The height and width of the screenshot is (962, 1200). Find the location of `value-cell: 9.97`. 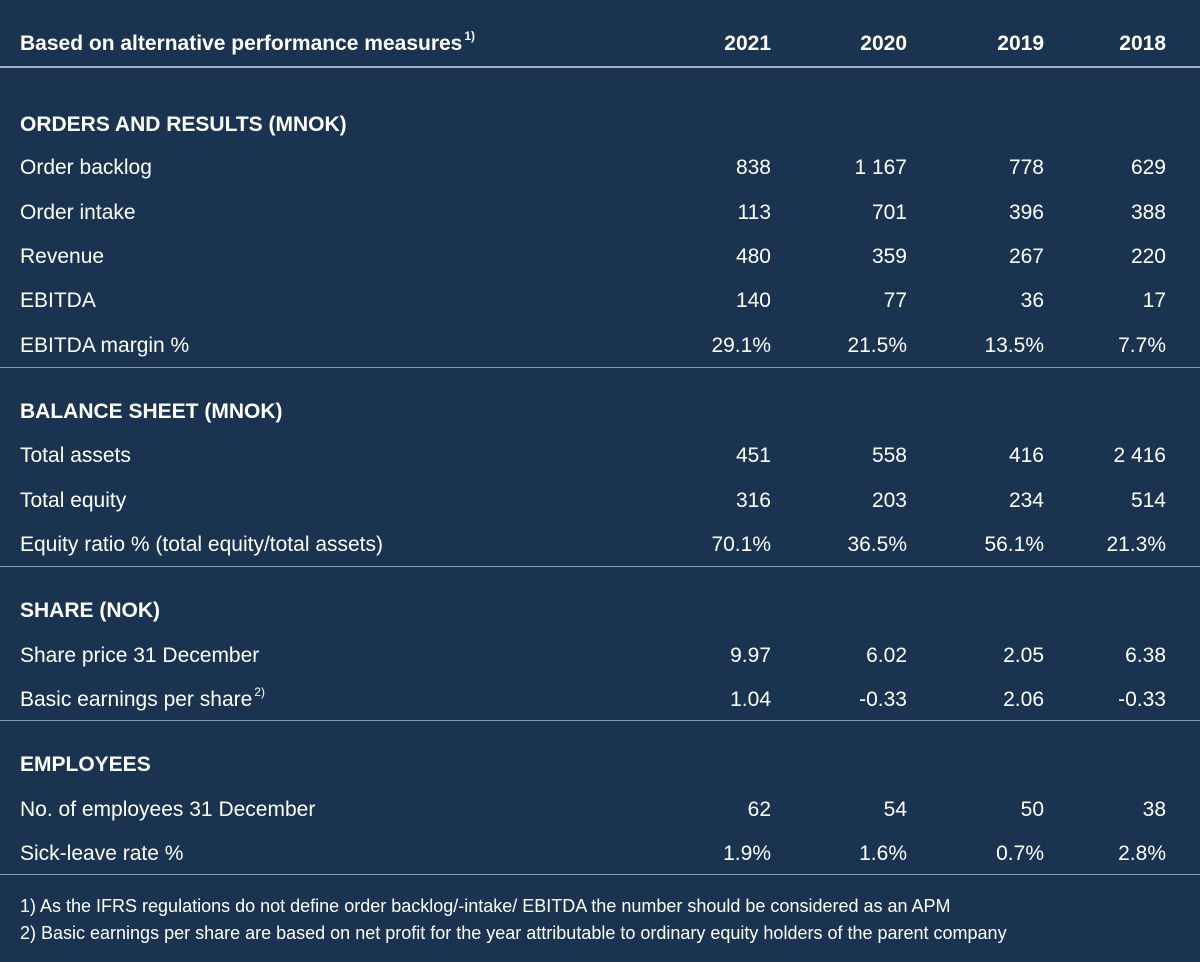

value-cell: 9.97 is located at coordinates (750, 655).